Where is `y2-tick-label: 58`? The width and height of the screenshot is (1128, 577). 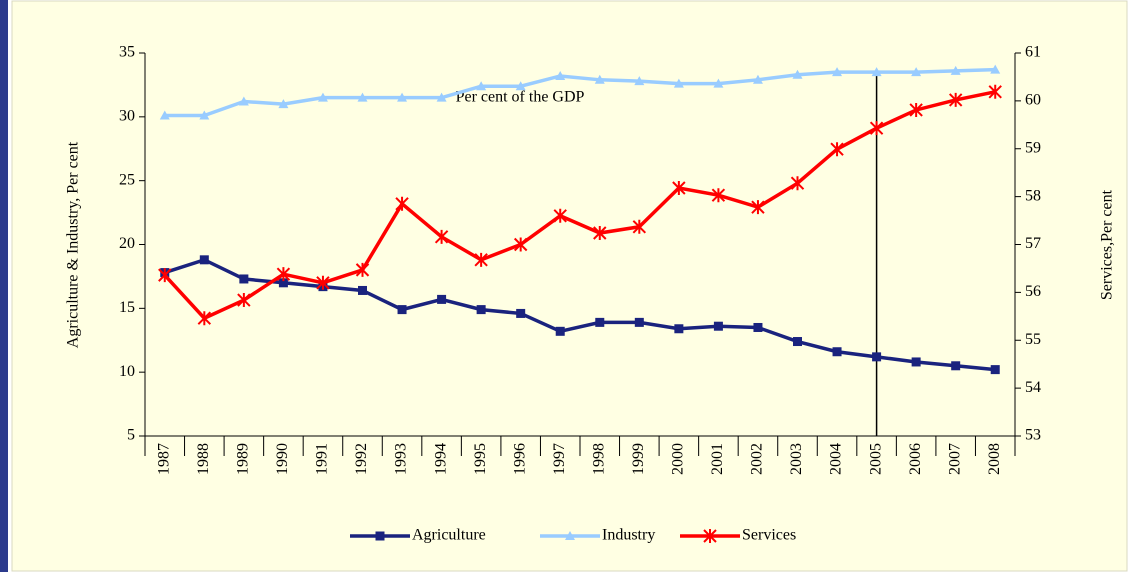 y2-tick-label: 58 is located at coordinates (1033, 195).